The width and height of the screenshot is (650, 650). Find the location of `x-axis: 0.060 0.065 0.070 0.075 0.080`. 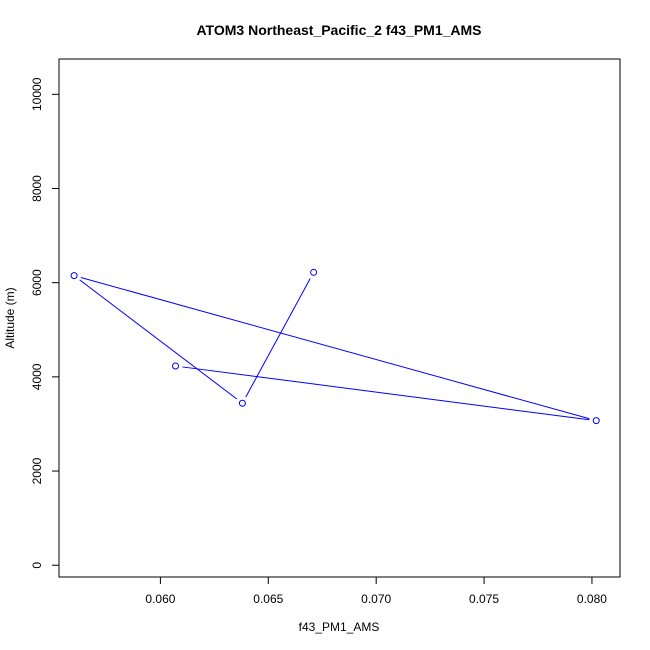

x-axis: 0.060 0.065 0.070 0.075 0.080 is located at coordinates (376, 591).